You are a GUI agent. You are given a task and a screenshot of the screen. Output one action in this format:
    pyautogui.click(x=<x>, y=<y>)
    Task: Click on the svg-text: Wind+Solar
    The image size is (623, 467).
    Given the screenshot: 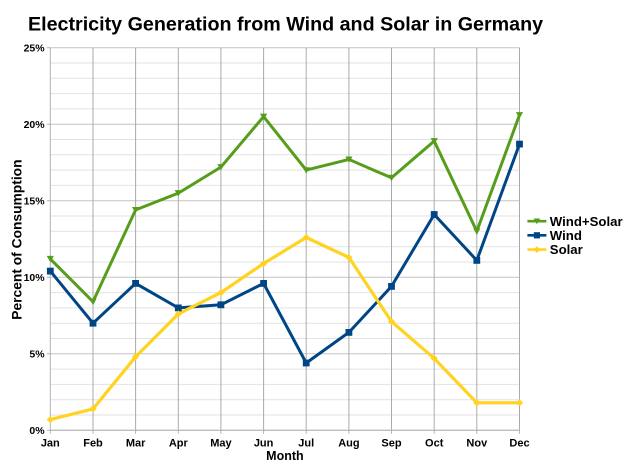 What is the action you would take?
    pyautogui.click(x=586, y=221)
    